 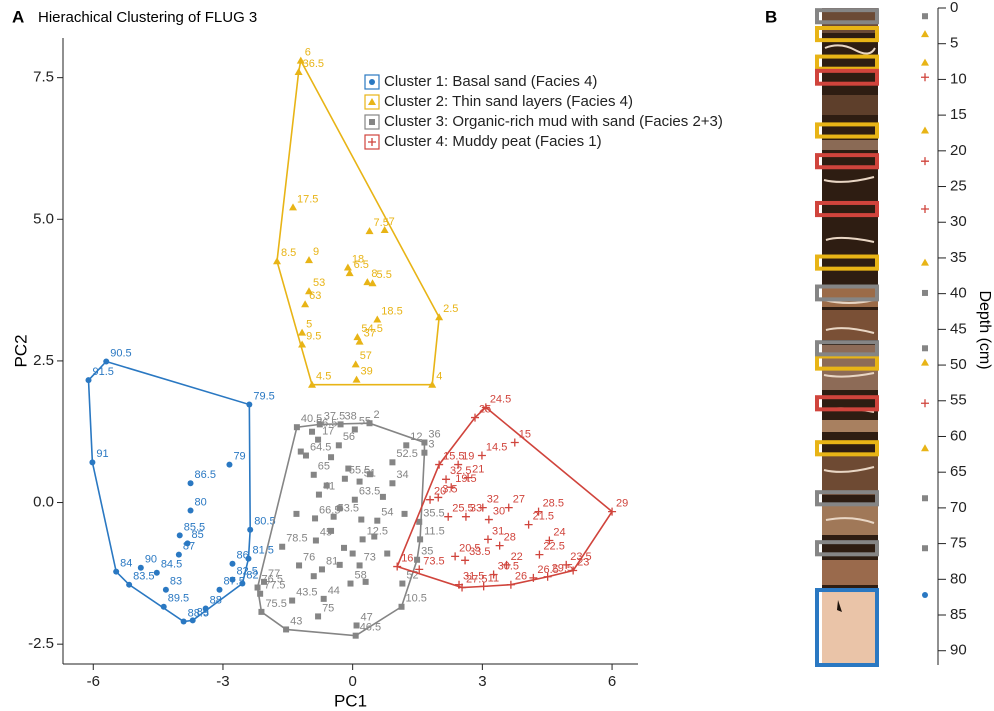 What do you see at coordinates (234, 582) in the screenshot?
I see `point-label: 87.5` at bounding box center [234, 582].